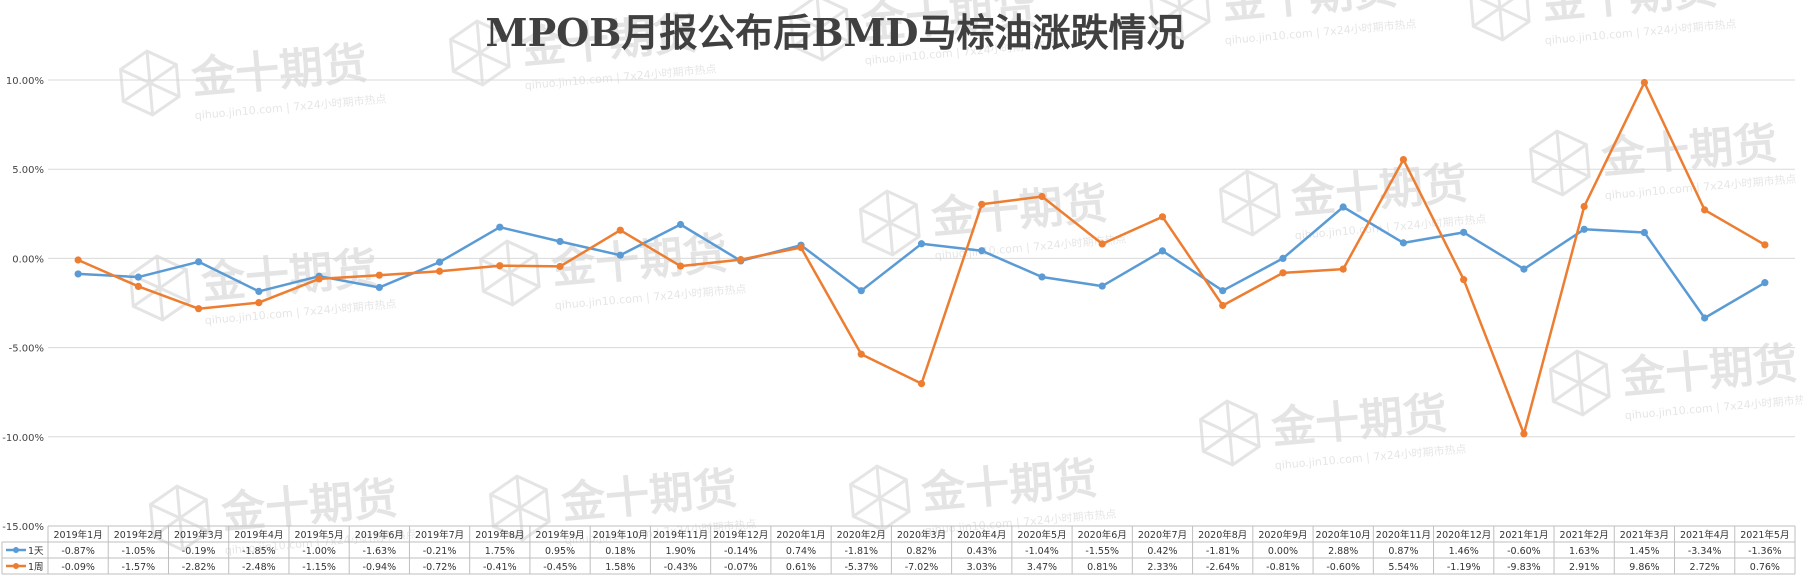 The image size is (1803, 585). What do you see at coordinates (620, 551) in the screenshot?
I see `data-label: 0.18%` at bounding box center [620, 551].